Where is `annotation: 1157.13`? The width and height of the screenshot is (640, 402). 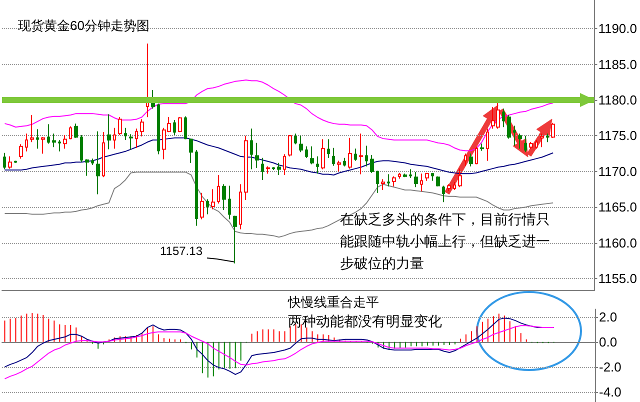 annotation: 1157.13 is located at coordinates (181, 251).